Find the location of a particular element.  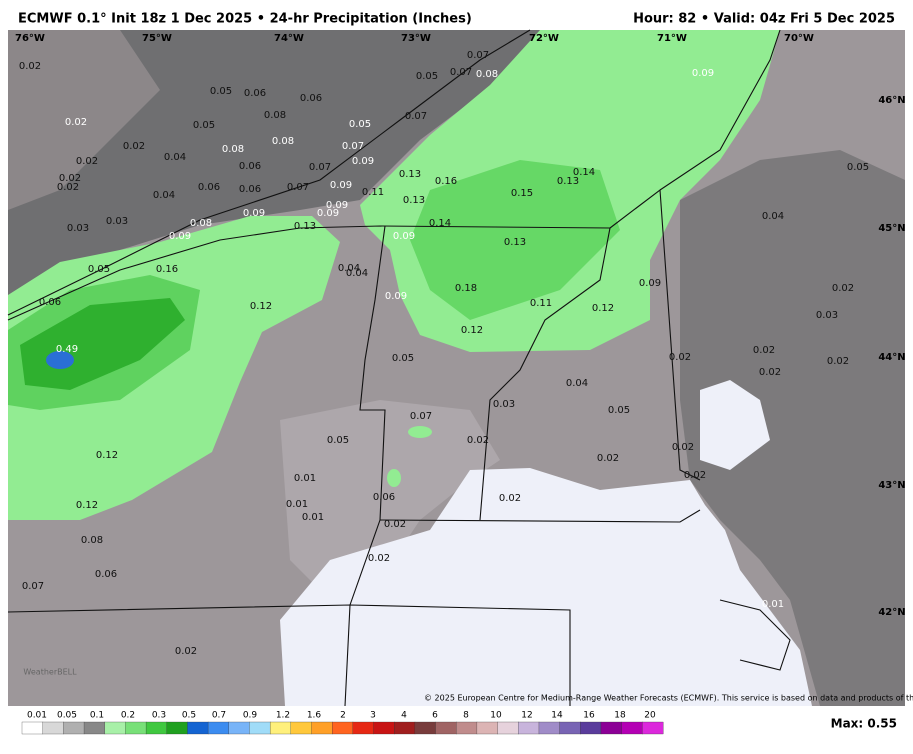

light-region is located at coordinates (735, 425).